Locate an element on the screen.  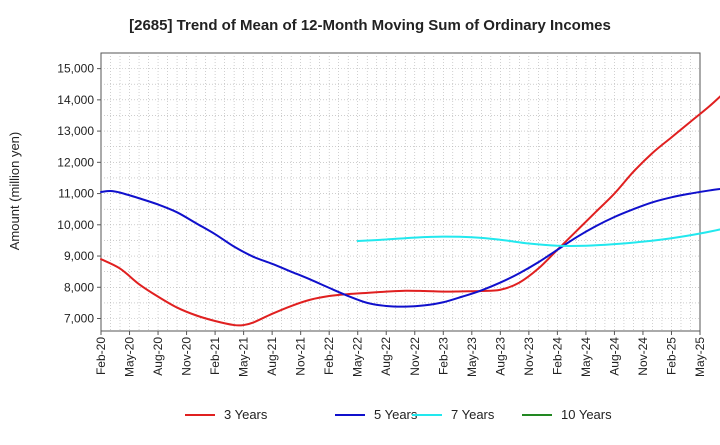
y-tick-label: 15,000 is located at coordinates (75, 69).